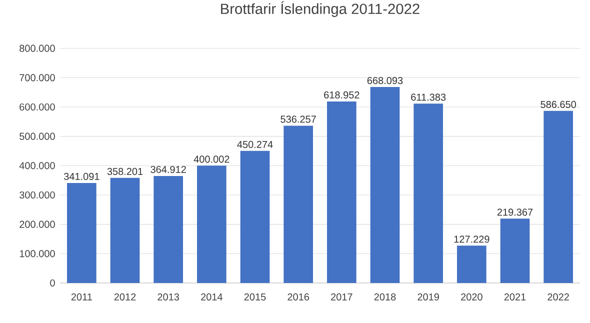 This screenshot has height=323, width=590. What do you see at coordinates (515, 212) in the screenshot?
I see `data-label: 219.367` at bounding box center [515, 212].